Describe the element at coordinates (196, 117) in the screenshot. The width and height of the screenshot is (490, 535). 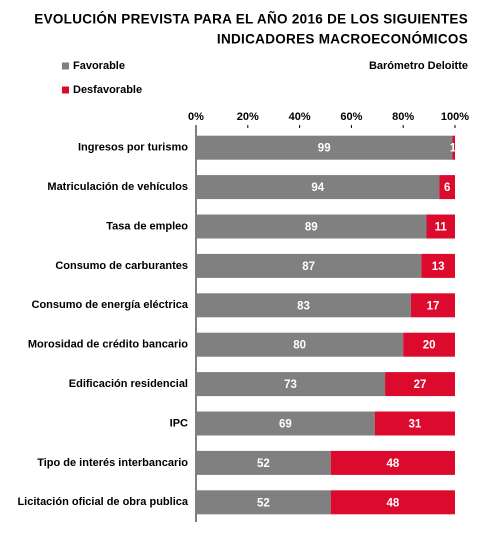
I see `x-tick-label: 0%` at that location.